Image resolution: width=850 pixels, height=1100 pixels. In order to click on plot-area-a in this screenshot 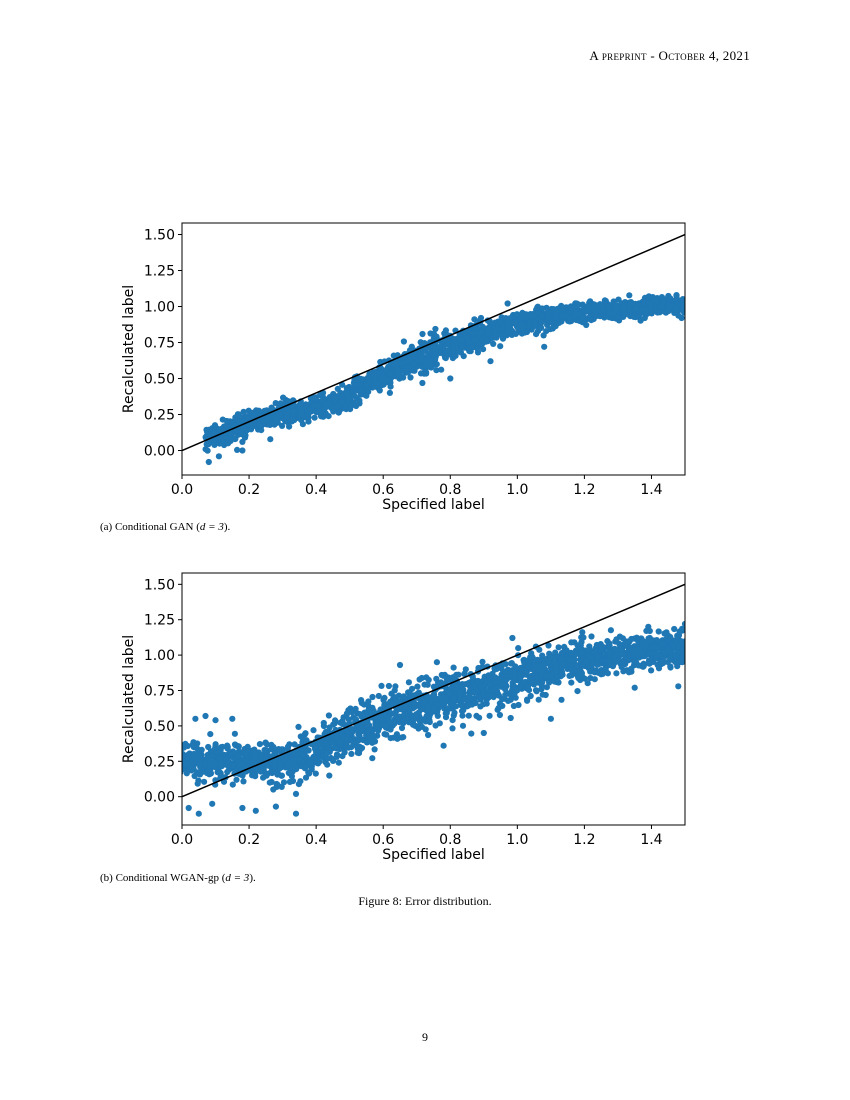, I will do `click(436, 349)`.